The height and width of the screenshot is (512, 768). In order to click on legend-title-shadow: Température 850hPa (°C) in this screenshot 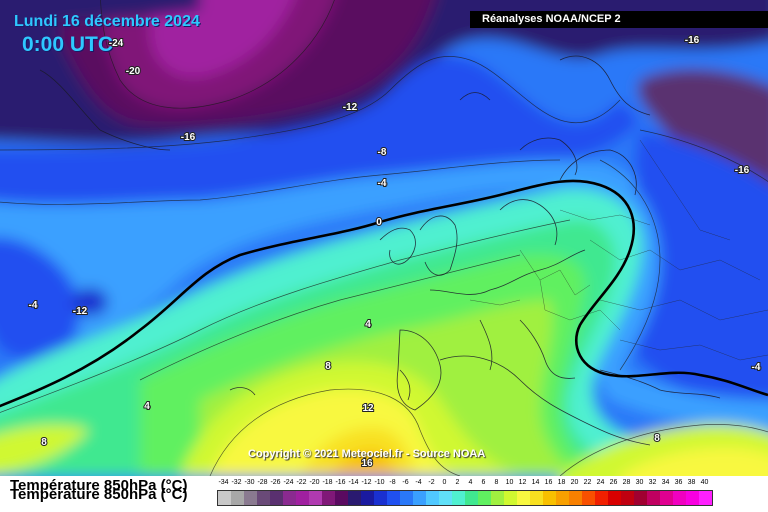, I will do `click(99, 494)`.